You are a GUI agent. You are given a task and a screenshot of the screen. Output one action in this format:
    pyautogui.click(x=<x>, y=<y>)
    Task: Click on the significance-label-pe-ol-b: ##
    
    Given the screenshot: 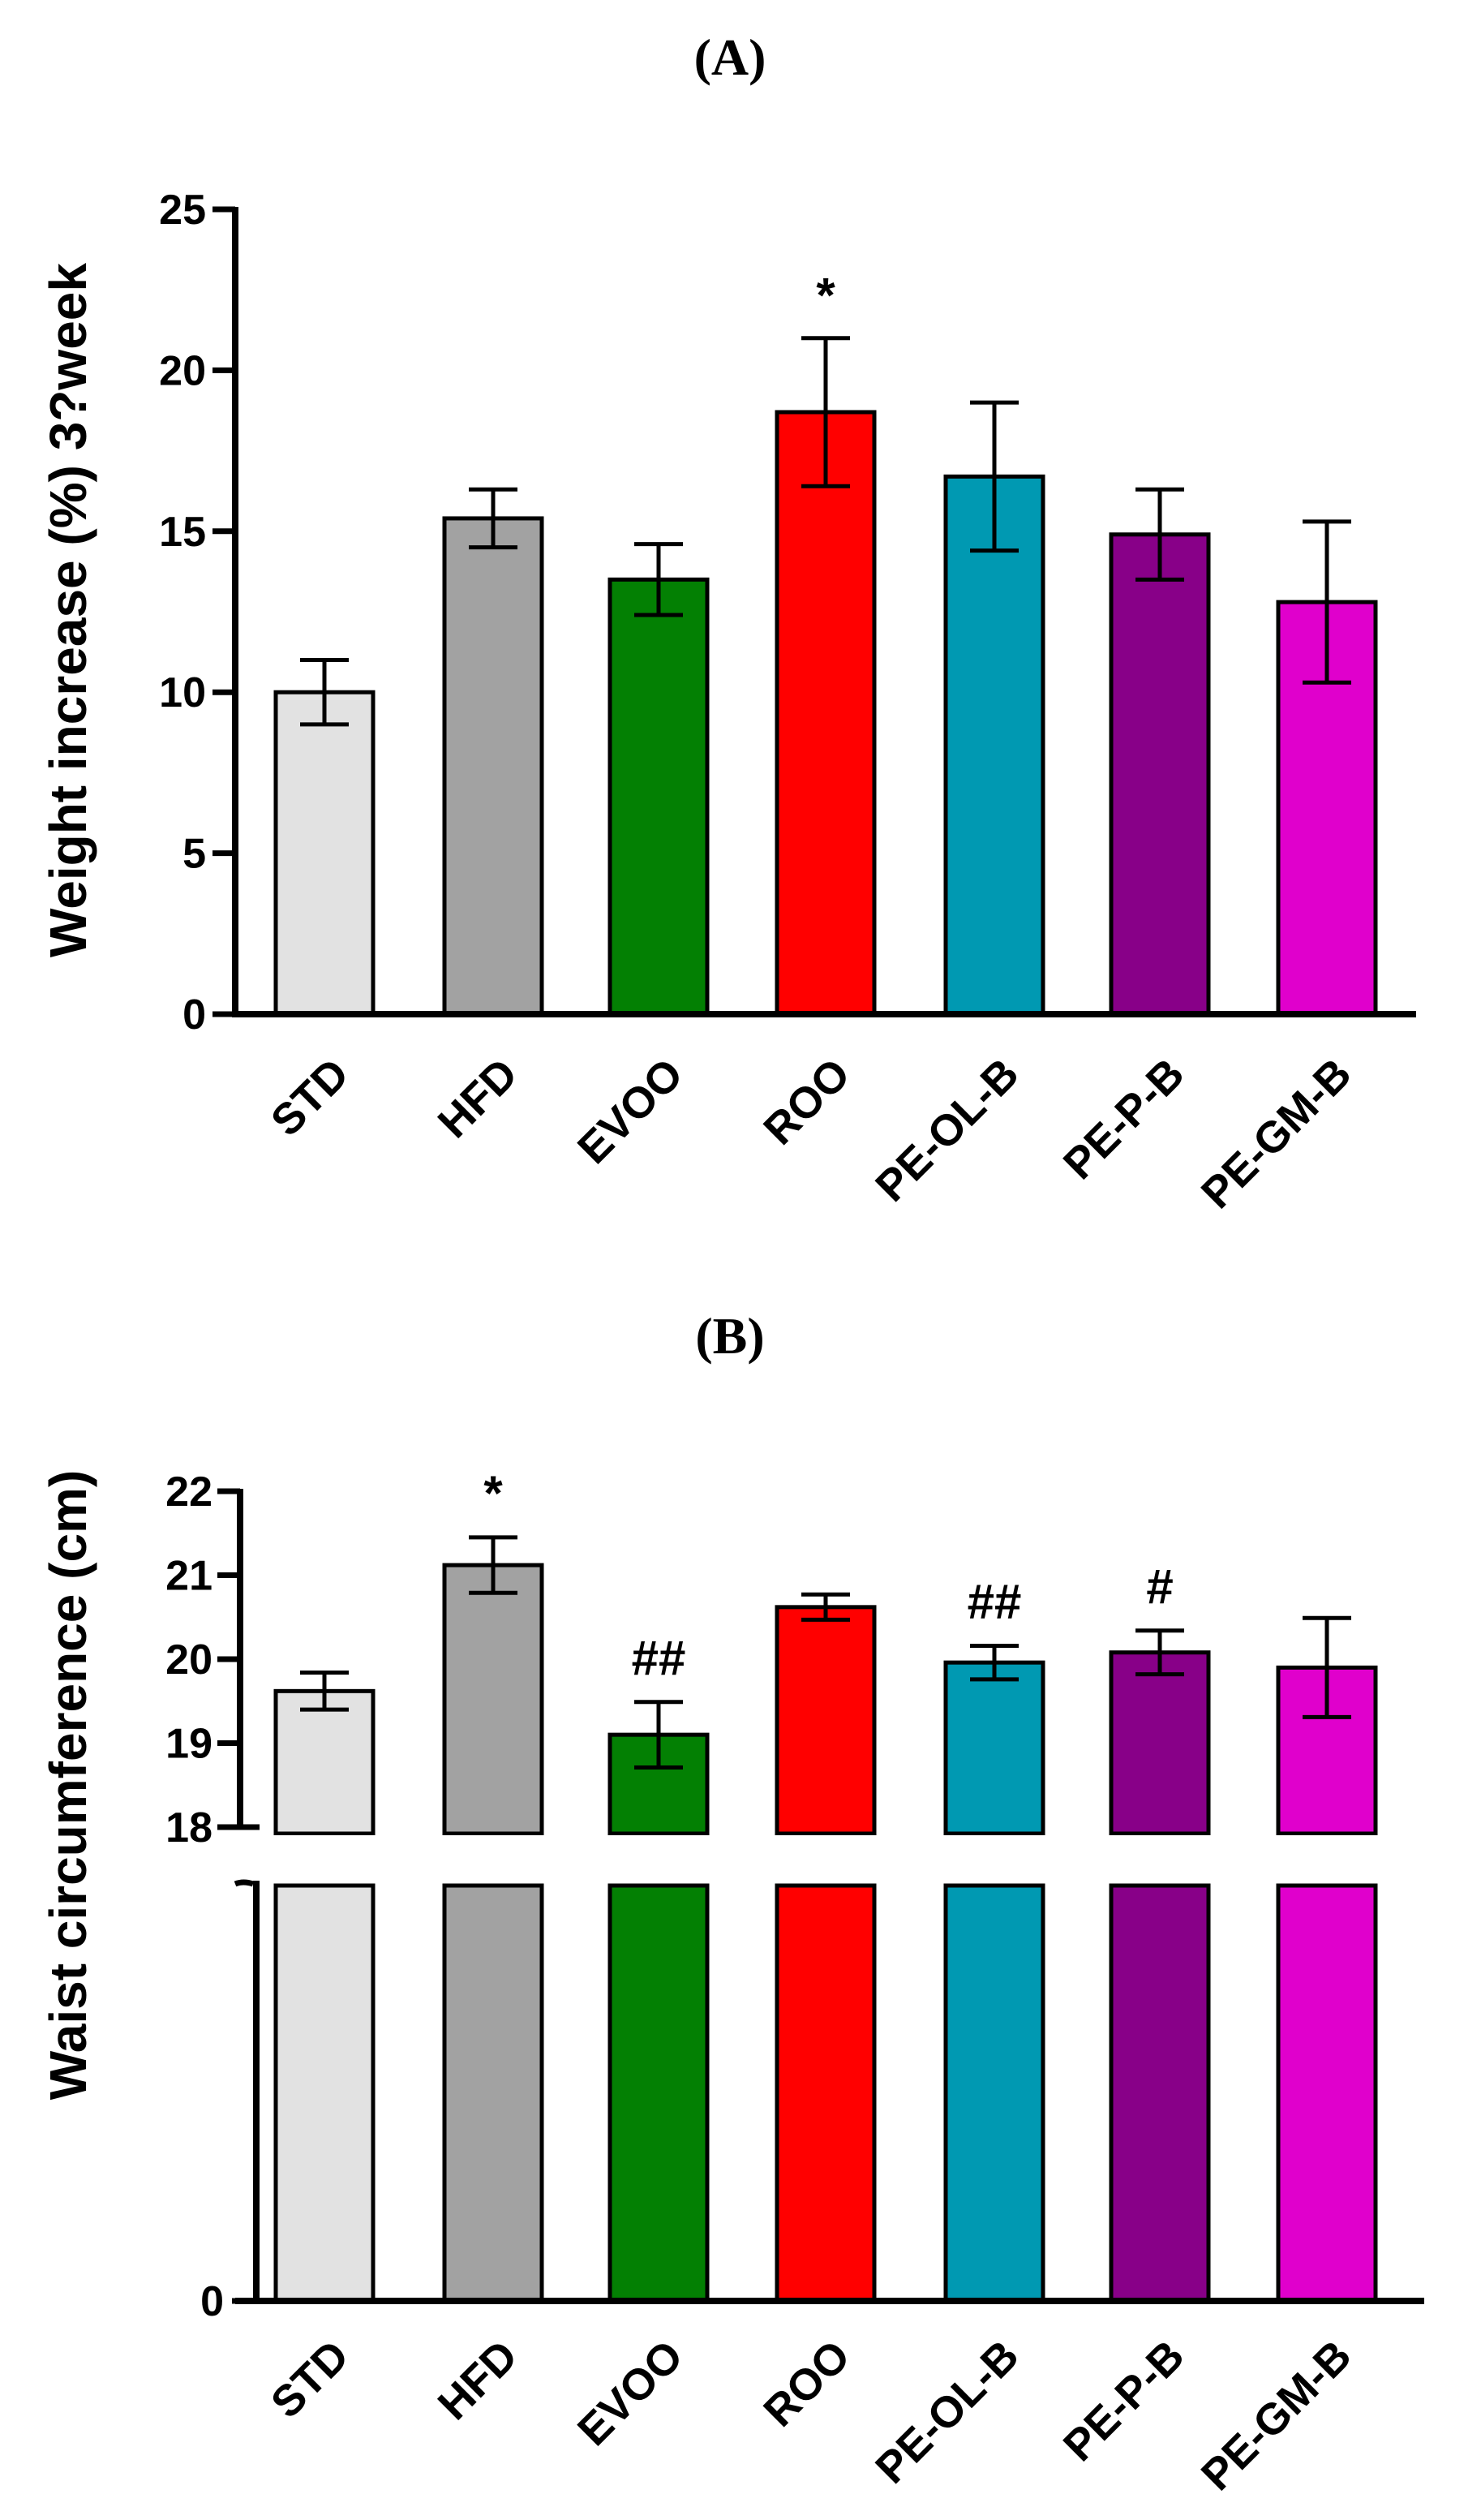 What is the action you would take?
    pyautogui.click(x=995, y=1601)
    